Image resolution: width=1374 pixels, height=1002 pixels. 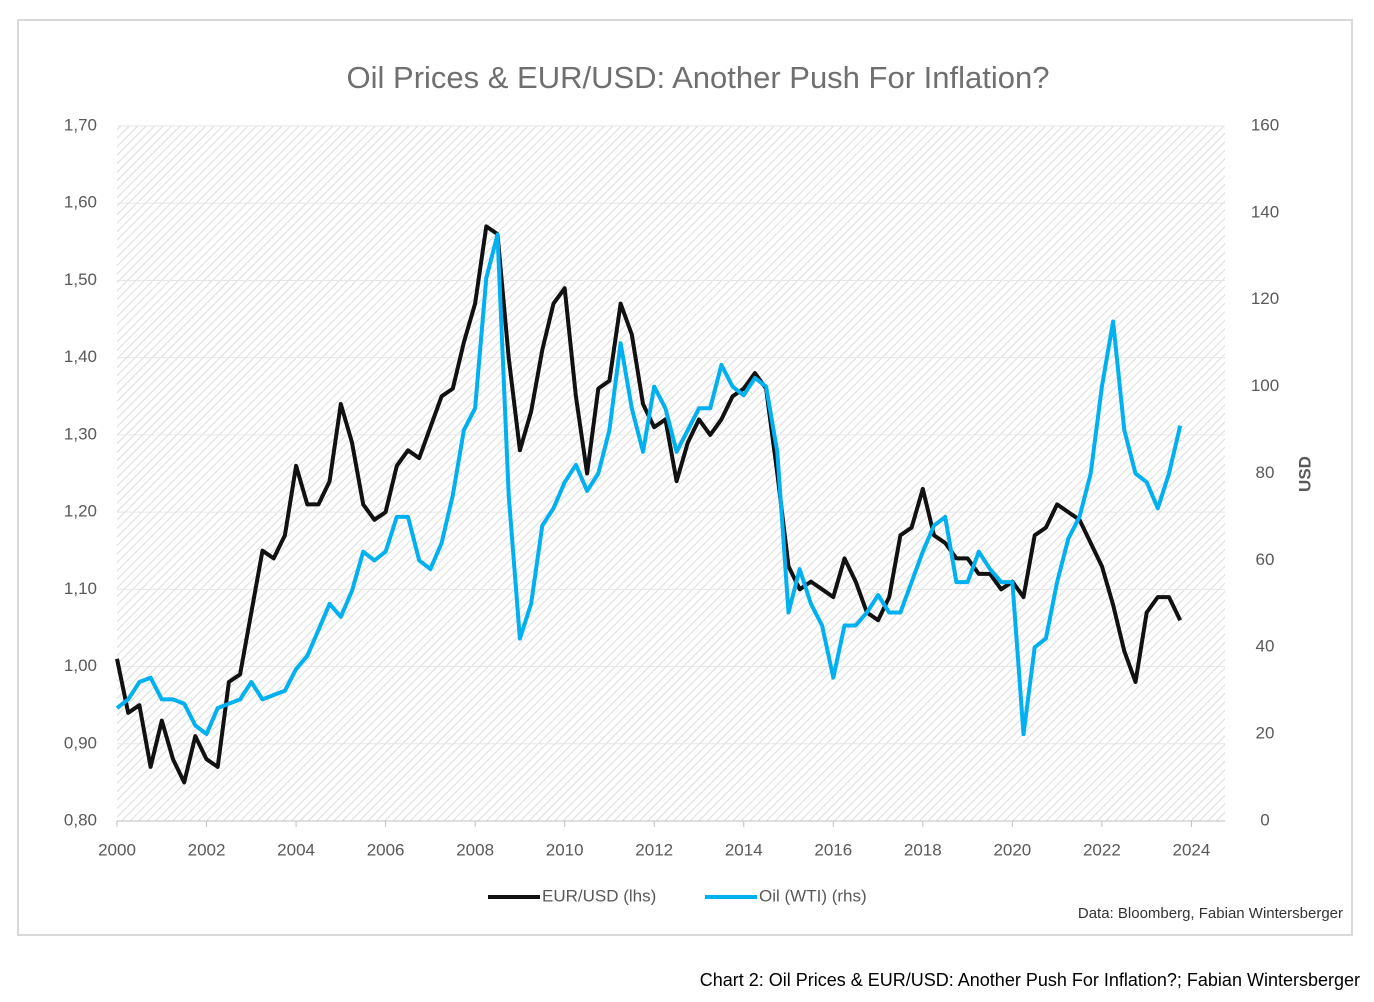 What do you see at coordinates (1265, 211) in the screenshot?
I see `y2-tick-label: 140` at bounding box center [1265, 211].